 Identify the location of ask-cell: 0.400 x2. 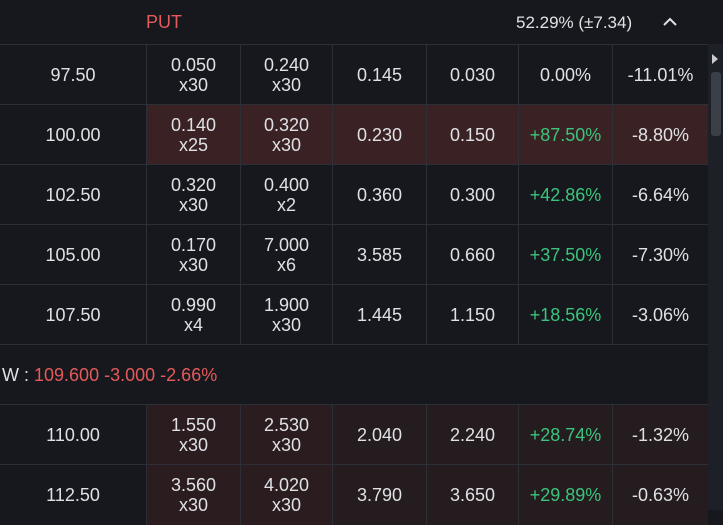
(286, 195).